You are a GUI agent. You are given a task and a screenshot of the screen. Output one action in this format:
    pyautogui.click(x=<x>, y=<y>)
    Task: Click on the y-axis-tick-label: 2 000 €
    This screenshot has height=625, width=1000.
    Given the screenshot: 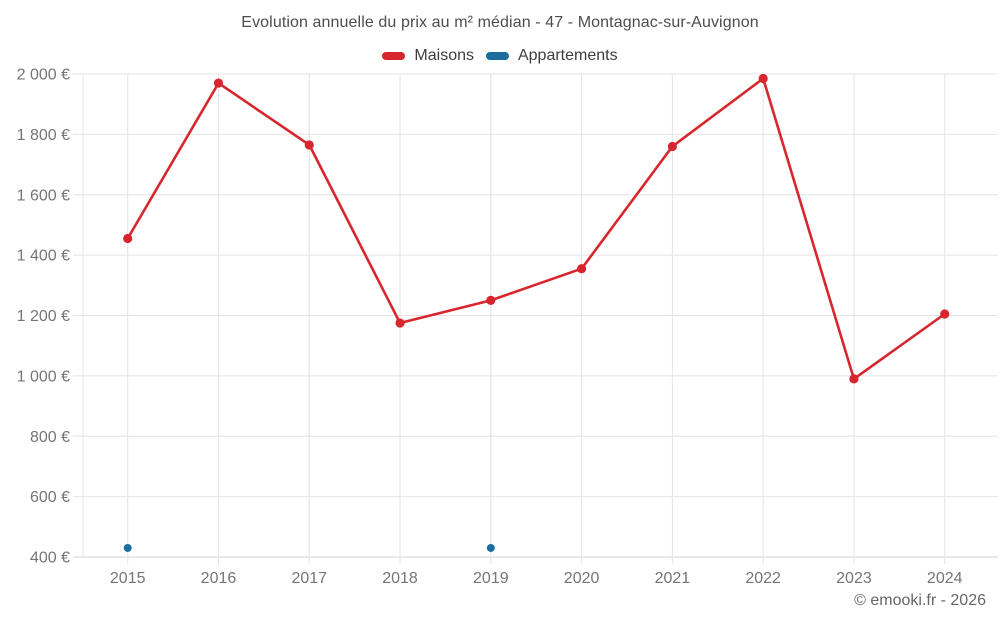 What is the action you would take?
    pyautogui.click(x=43, y=75)
    